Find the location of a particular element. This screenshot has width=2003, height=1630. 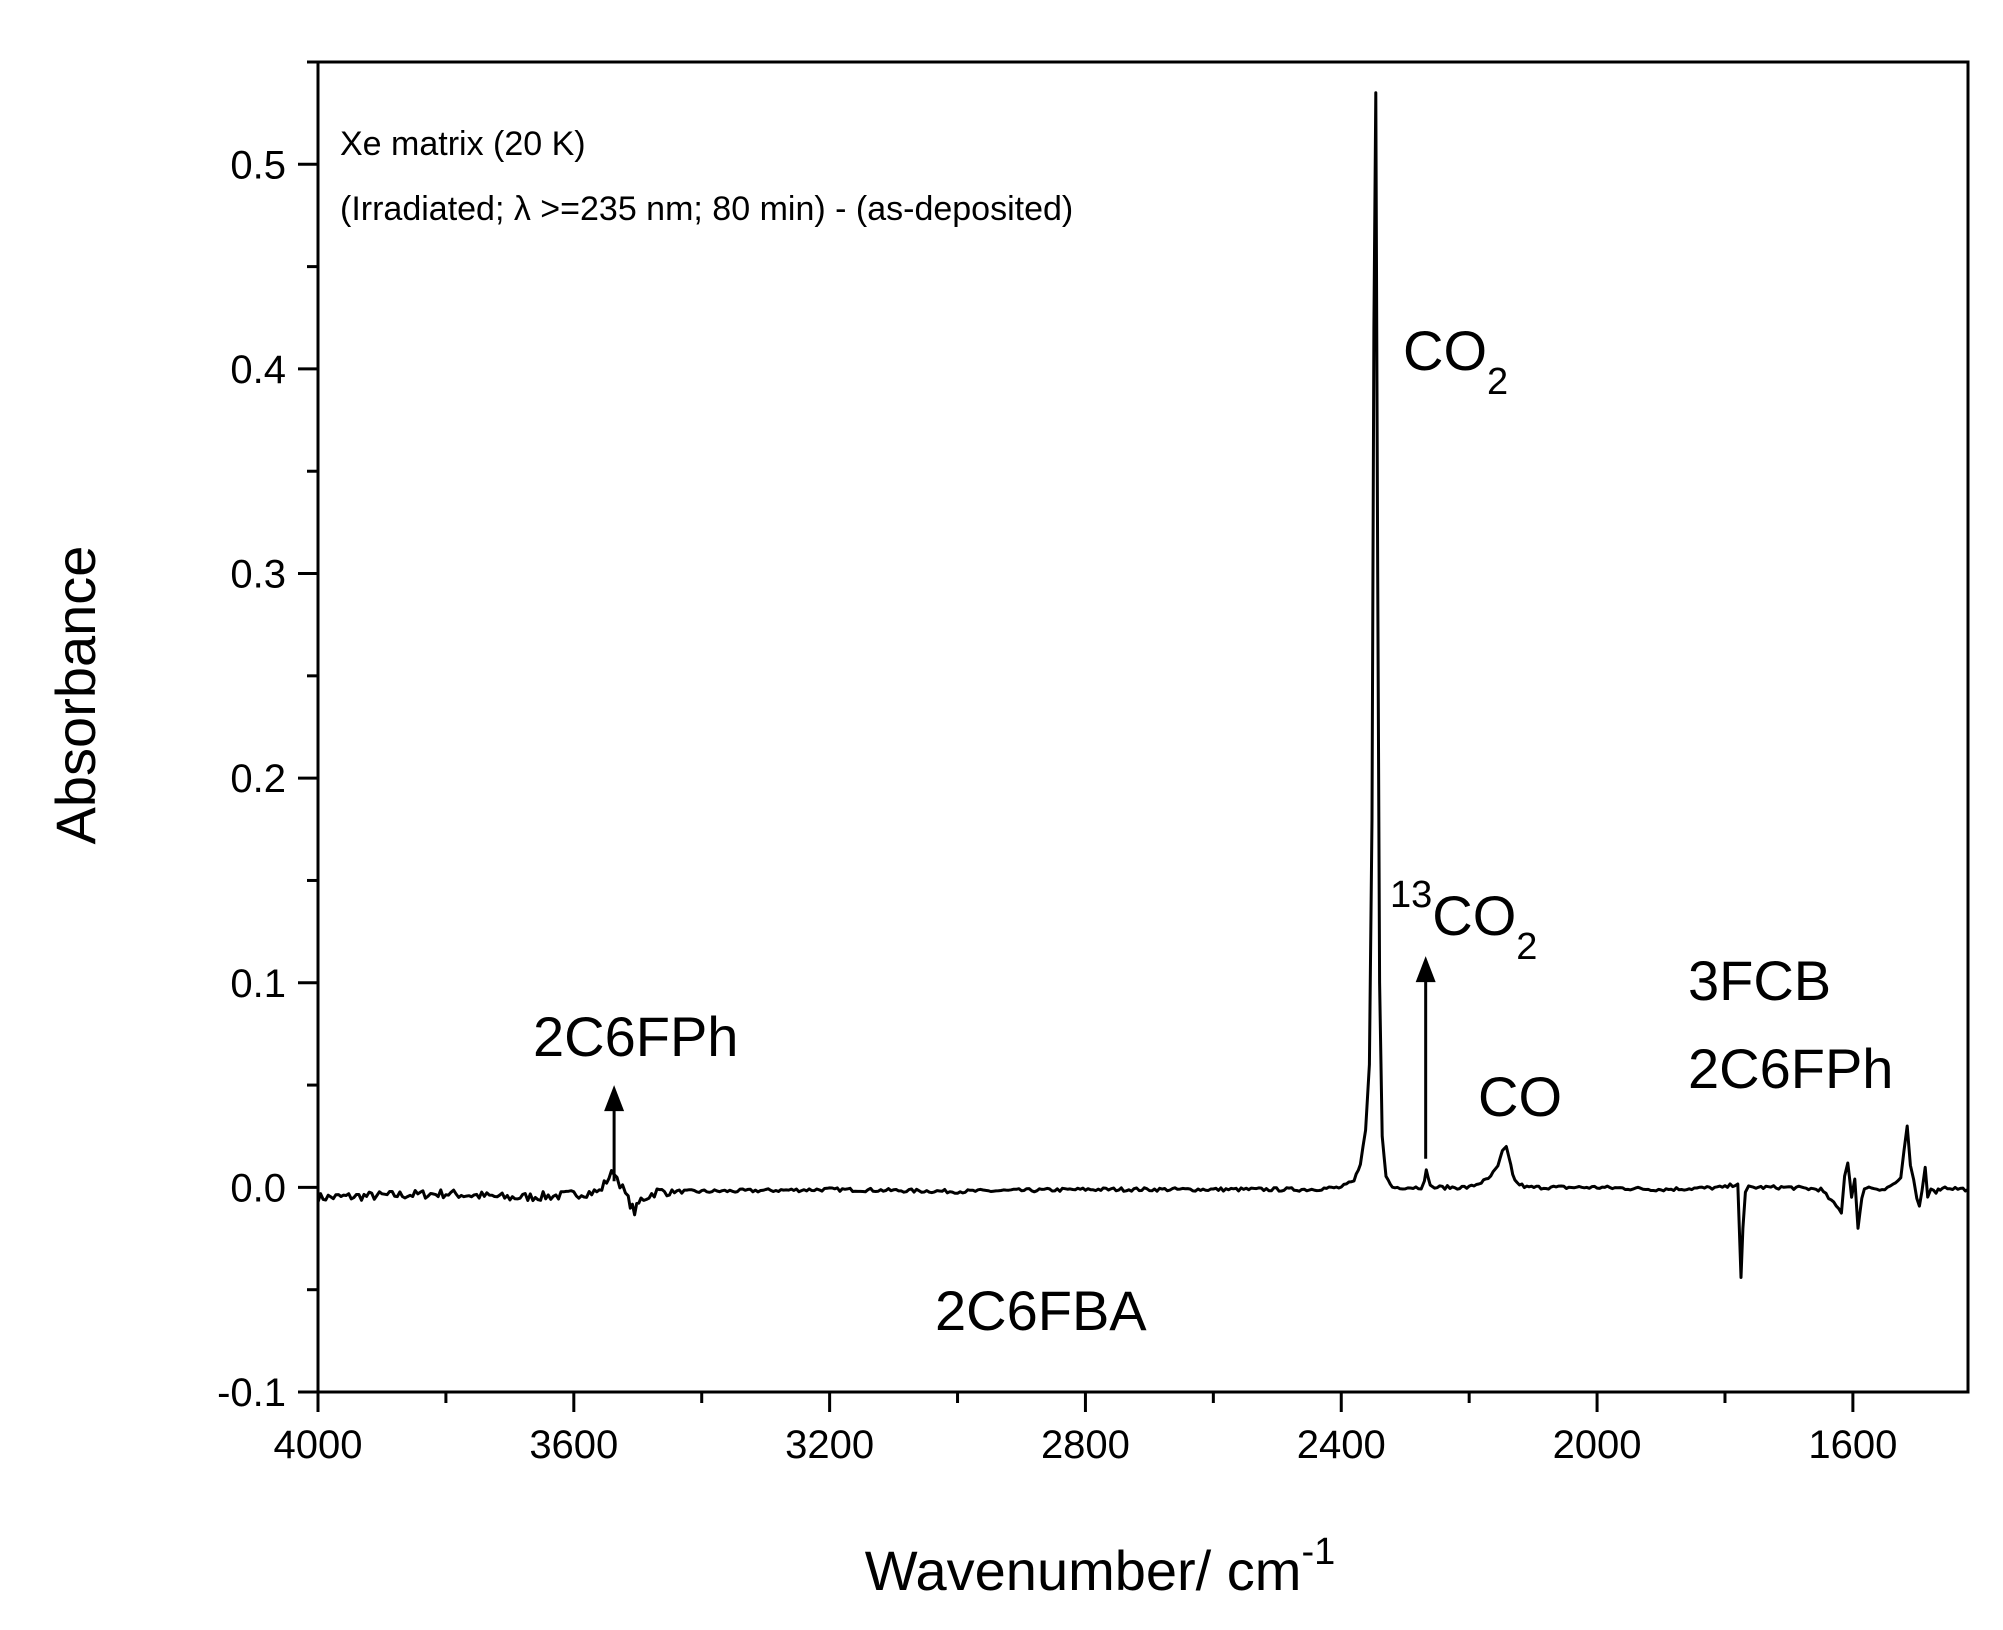

x-tick-label: 3600 is located at coordinates (573, 1445).